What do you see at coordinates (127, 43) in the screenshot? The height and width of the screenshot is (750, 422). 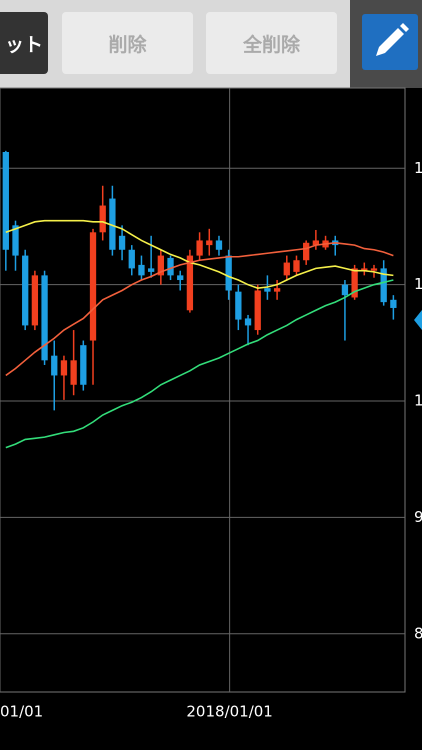 I see `delete-button: 削除` at bounding box center [127, 43].